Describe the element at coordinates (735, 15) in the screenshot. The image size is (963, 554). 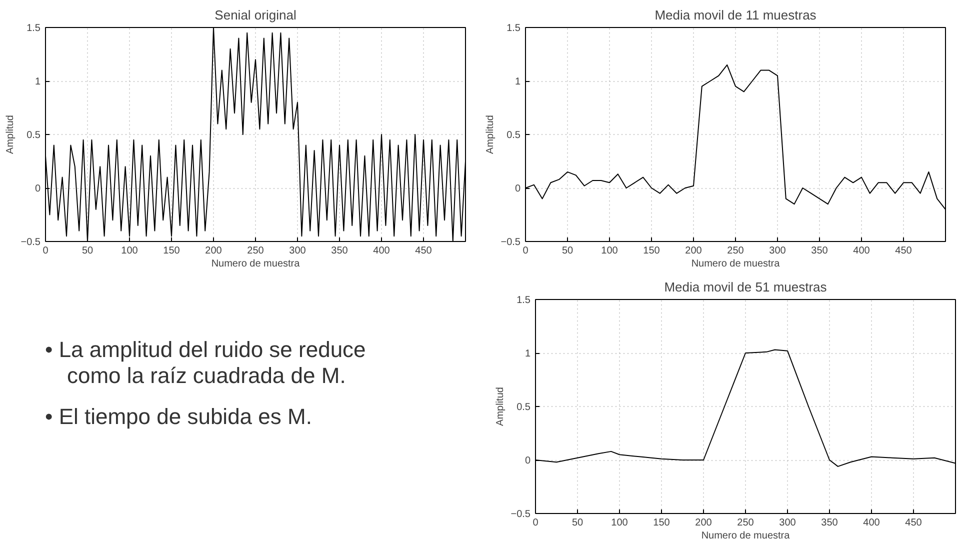
I see `chart-title: Media movil de 11 muestras` at that location.